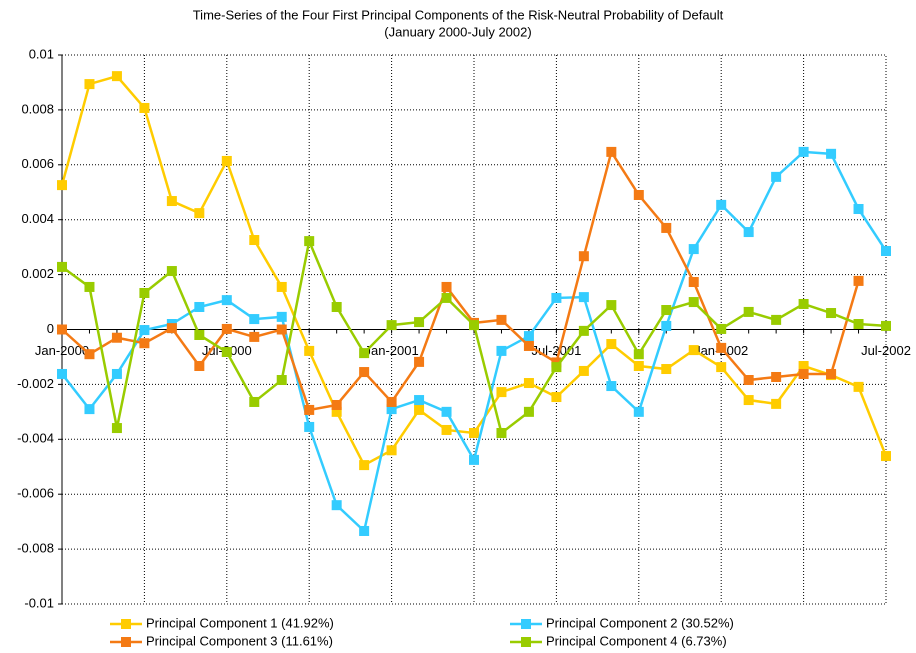 The width and height of the screenshot is (916, 653). Describe the element at coordinates (37, 273) in the screenshot. I see `y-tick-label: 0.002` at that location.